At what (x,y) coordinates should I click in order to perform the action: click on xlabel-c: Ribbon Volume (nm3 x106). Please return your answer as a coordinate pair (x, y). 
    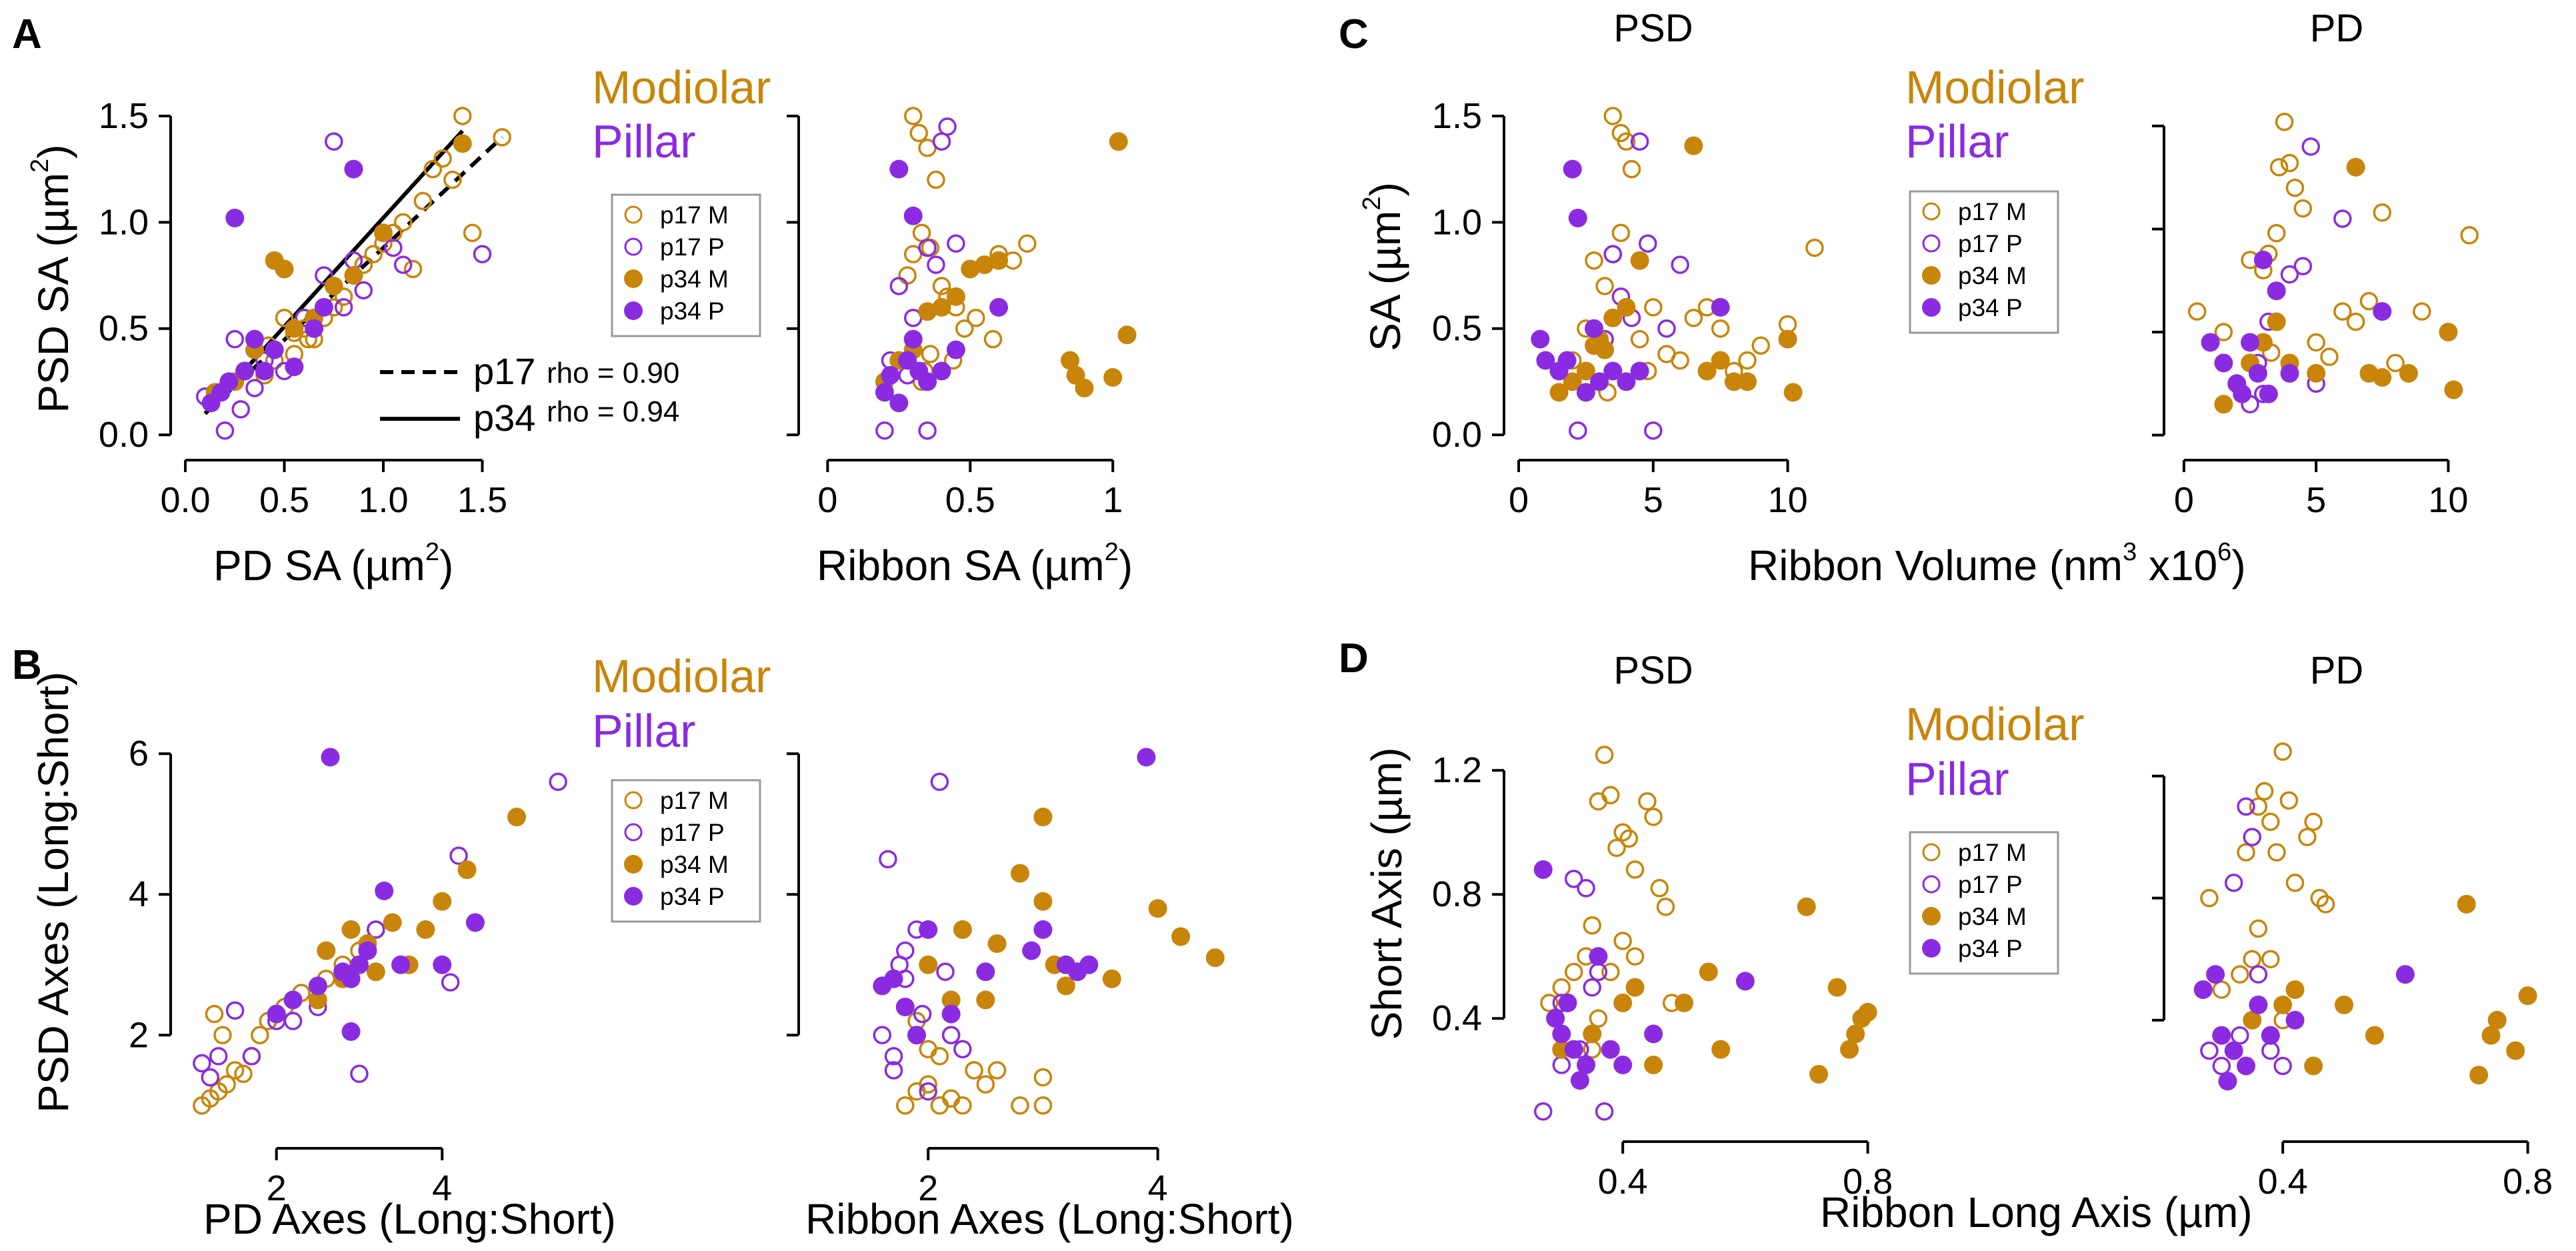
    Looking at the image, I should click on (1997, 564).